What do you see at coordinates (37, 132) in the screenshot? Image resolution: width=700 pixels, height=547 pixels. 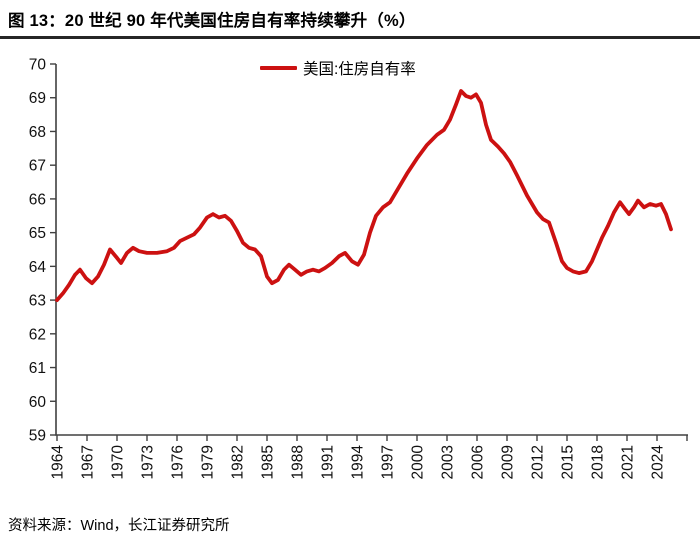 I see `y-tick-label: 68` at bounding box center [37, 132].